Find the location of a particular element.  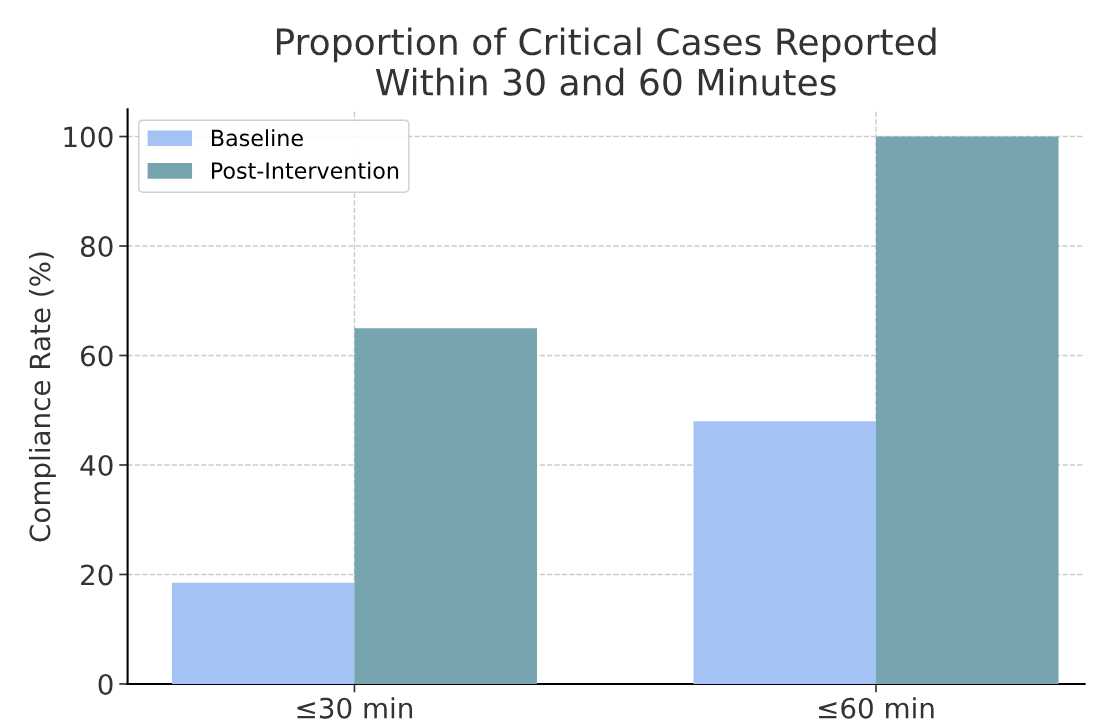

y-tick-label: 20 is located at coordinates (97, 575).